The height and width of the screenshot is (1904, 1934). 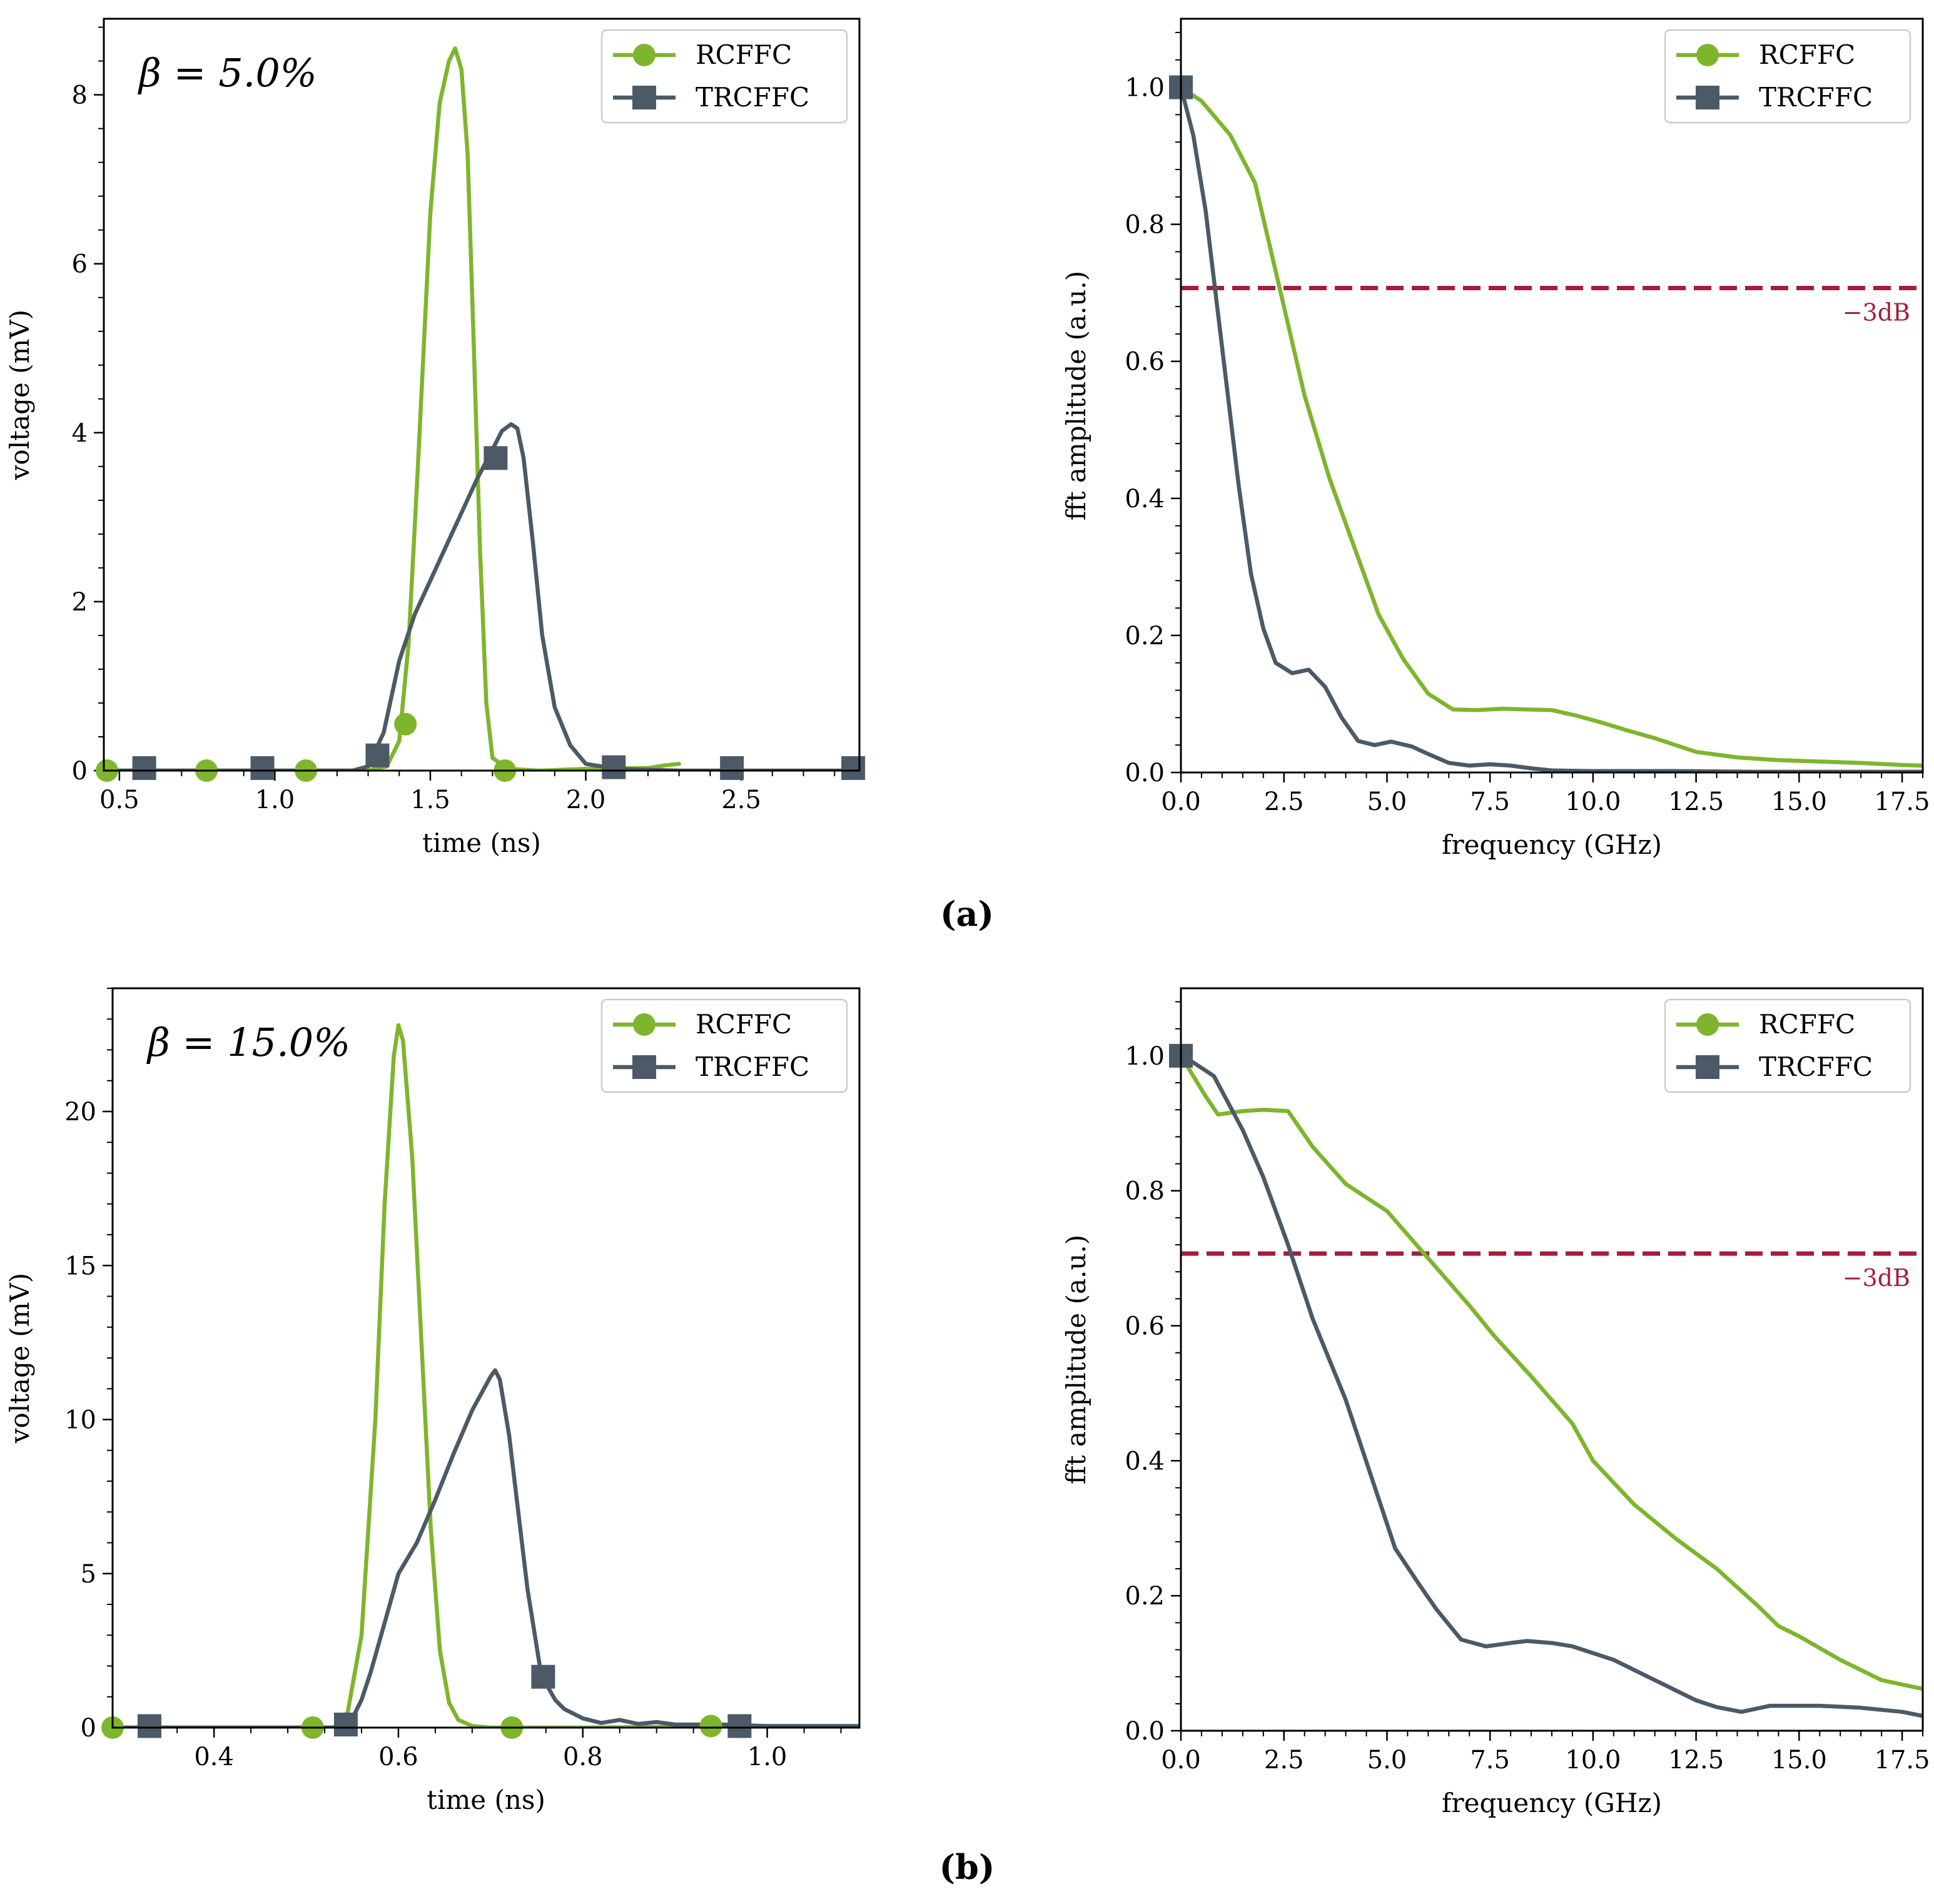 I want to click on beta-annotation: β = 5.0%, so click(x=227, y=73).